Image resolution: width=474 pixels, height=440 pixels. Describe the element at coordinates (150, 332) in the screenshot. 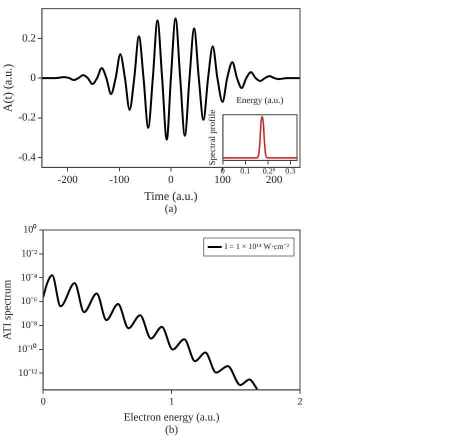

I see `line-series` at that location.